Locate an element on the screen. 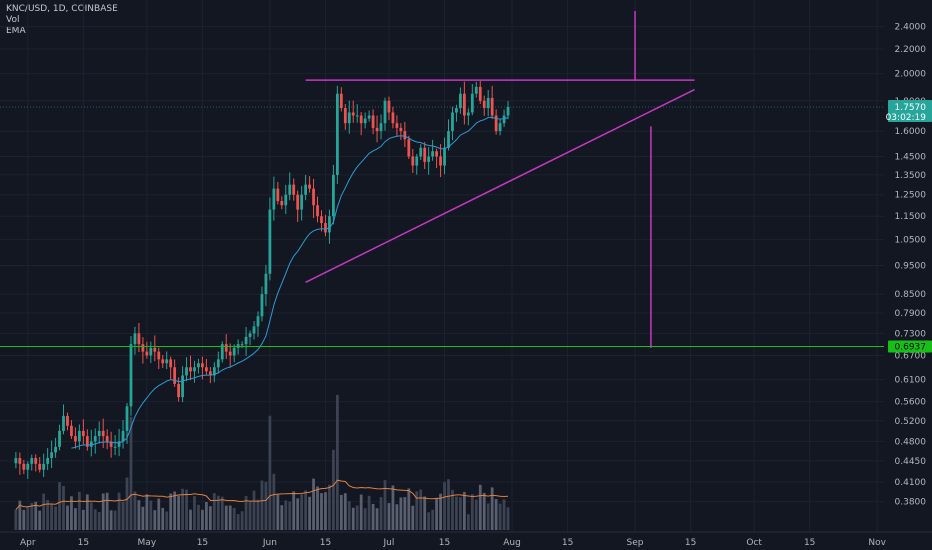  time-tick-label: Apr is located at coordinates (28, 543).